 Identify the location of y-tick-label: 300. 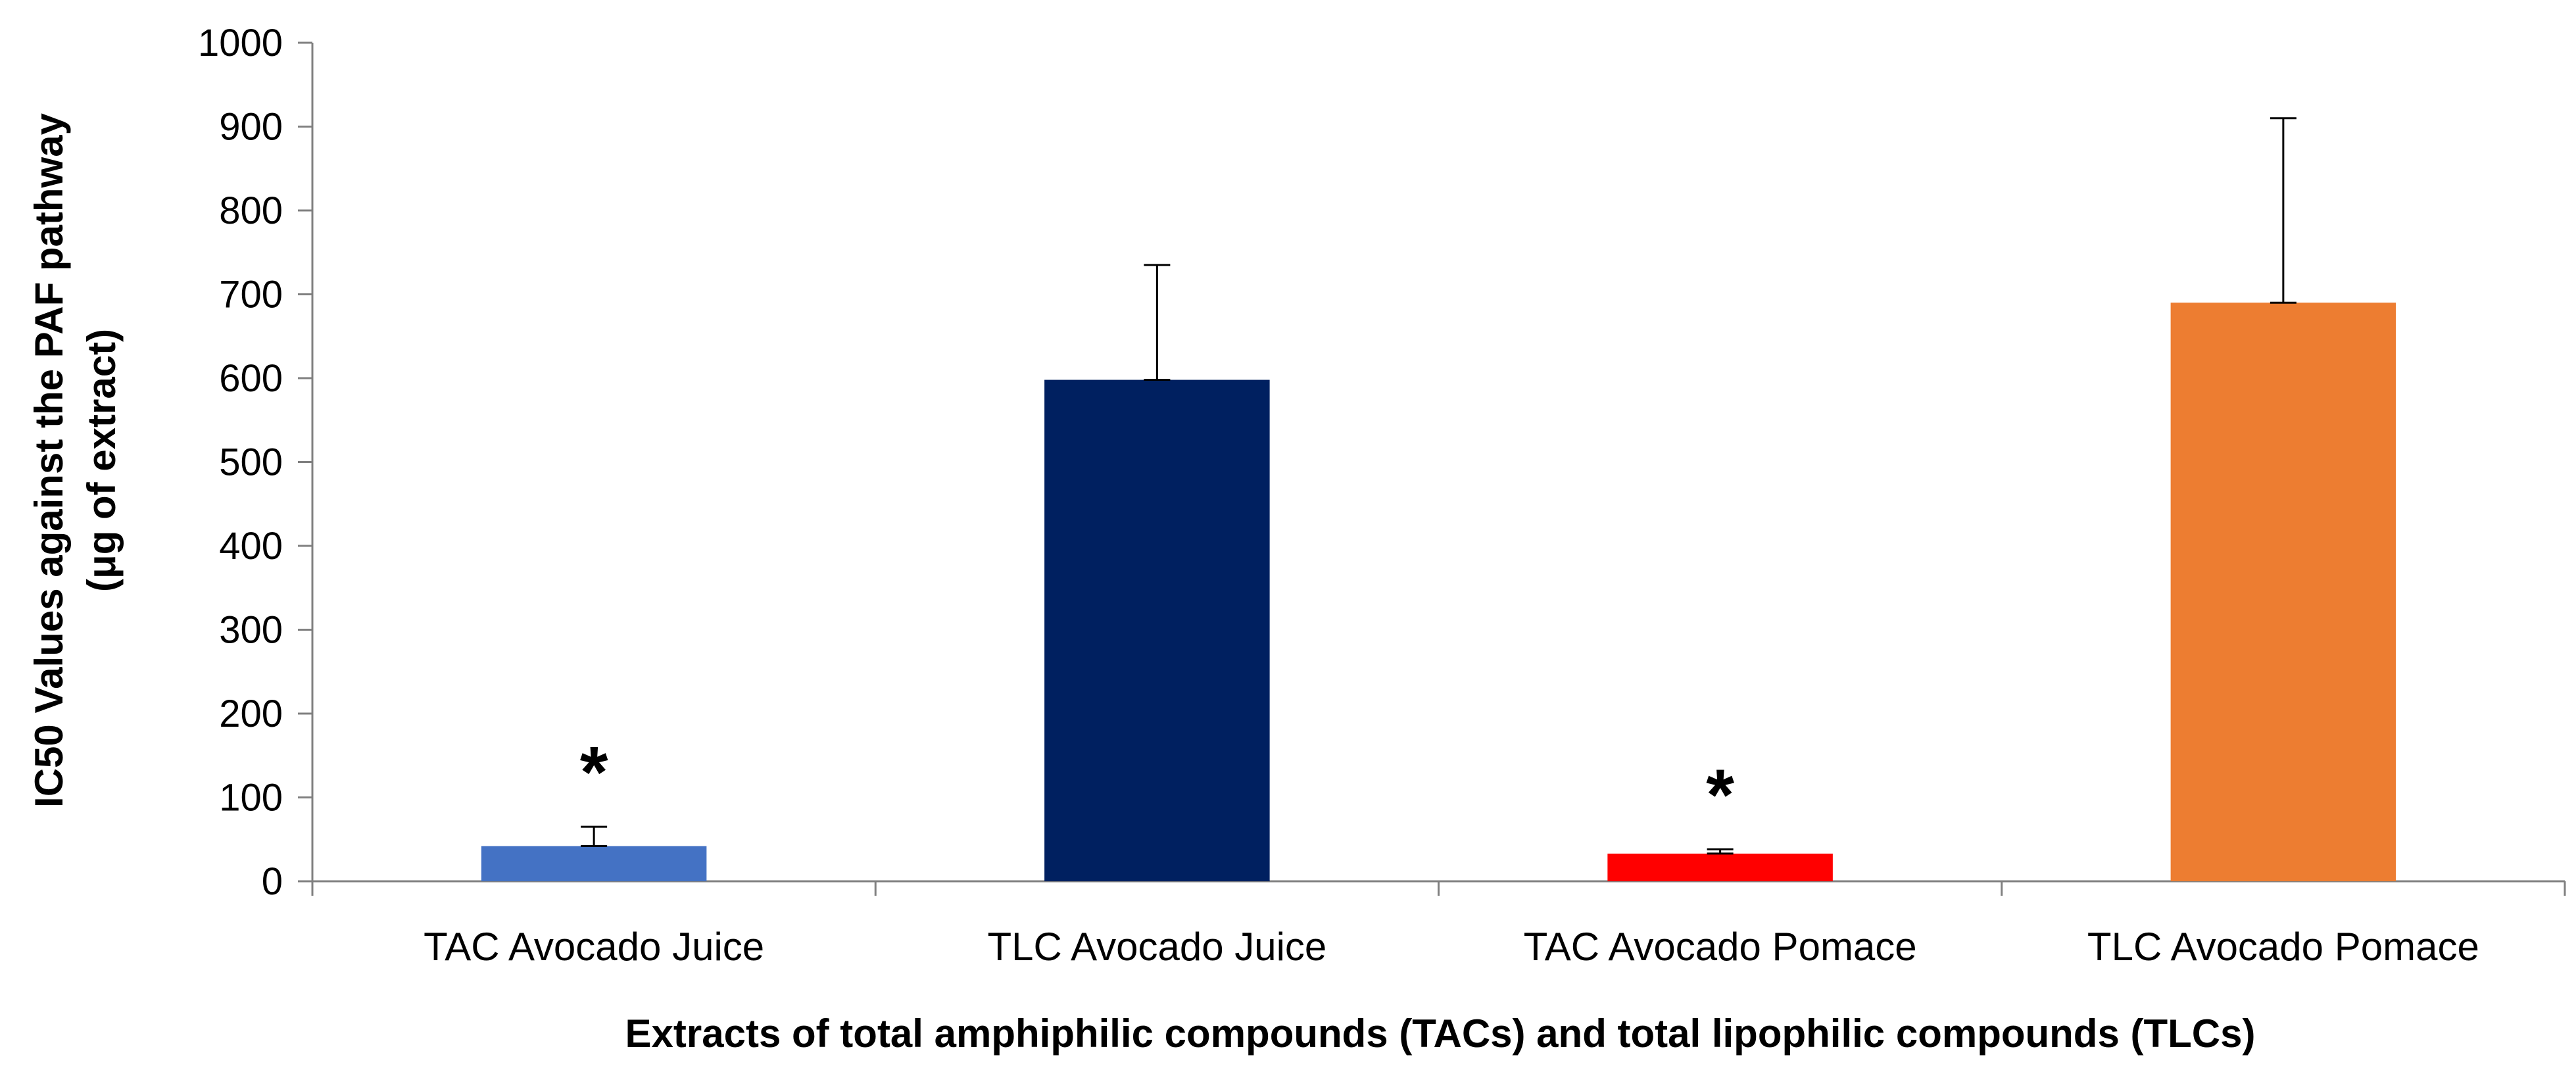
(251, 630).